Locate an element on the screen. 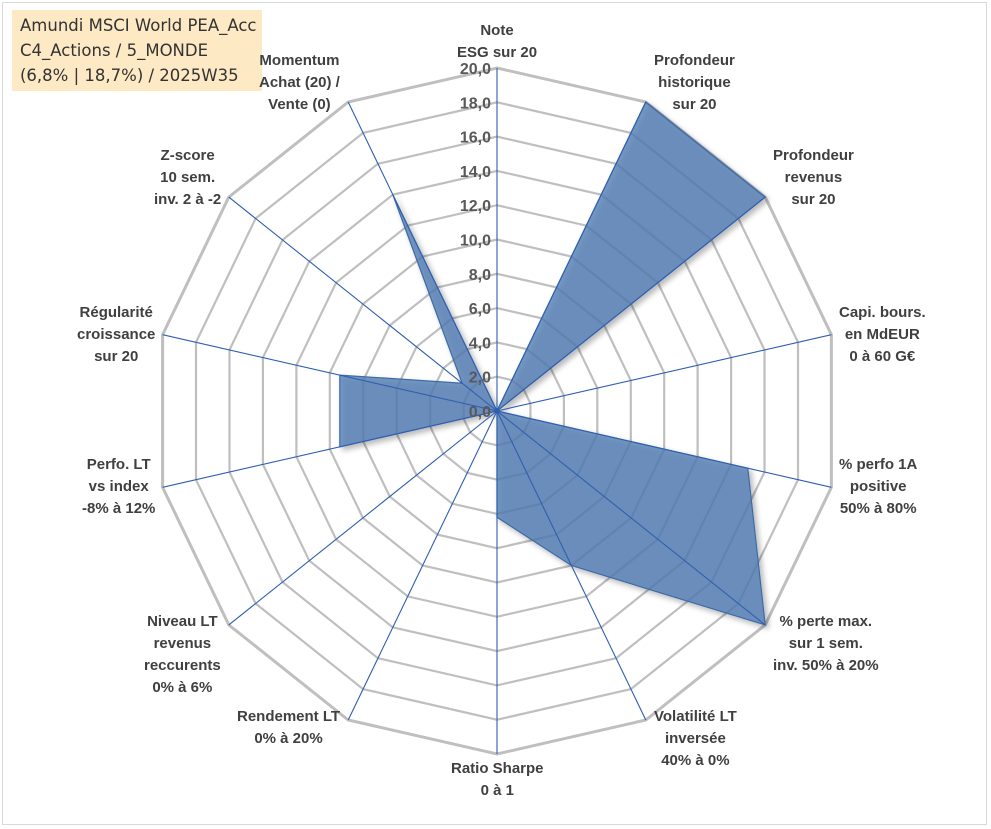  category-label-line: % perte max. is located at coordinates (826, 621).